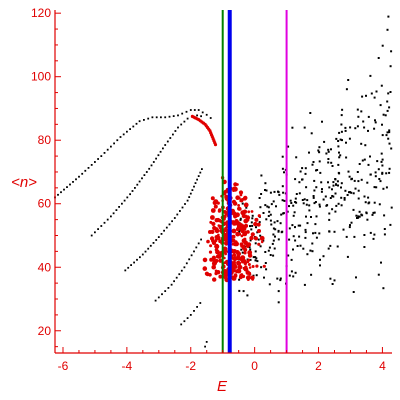 The image size is (400, 400). What do you see at coordinates (45, 331) in the screenshot?
I see `y-tick-label: 20` at bounding box center [45, 331].